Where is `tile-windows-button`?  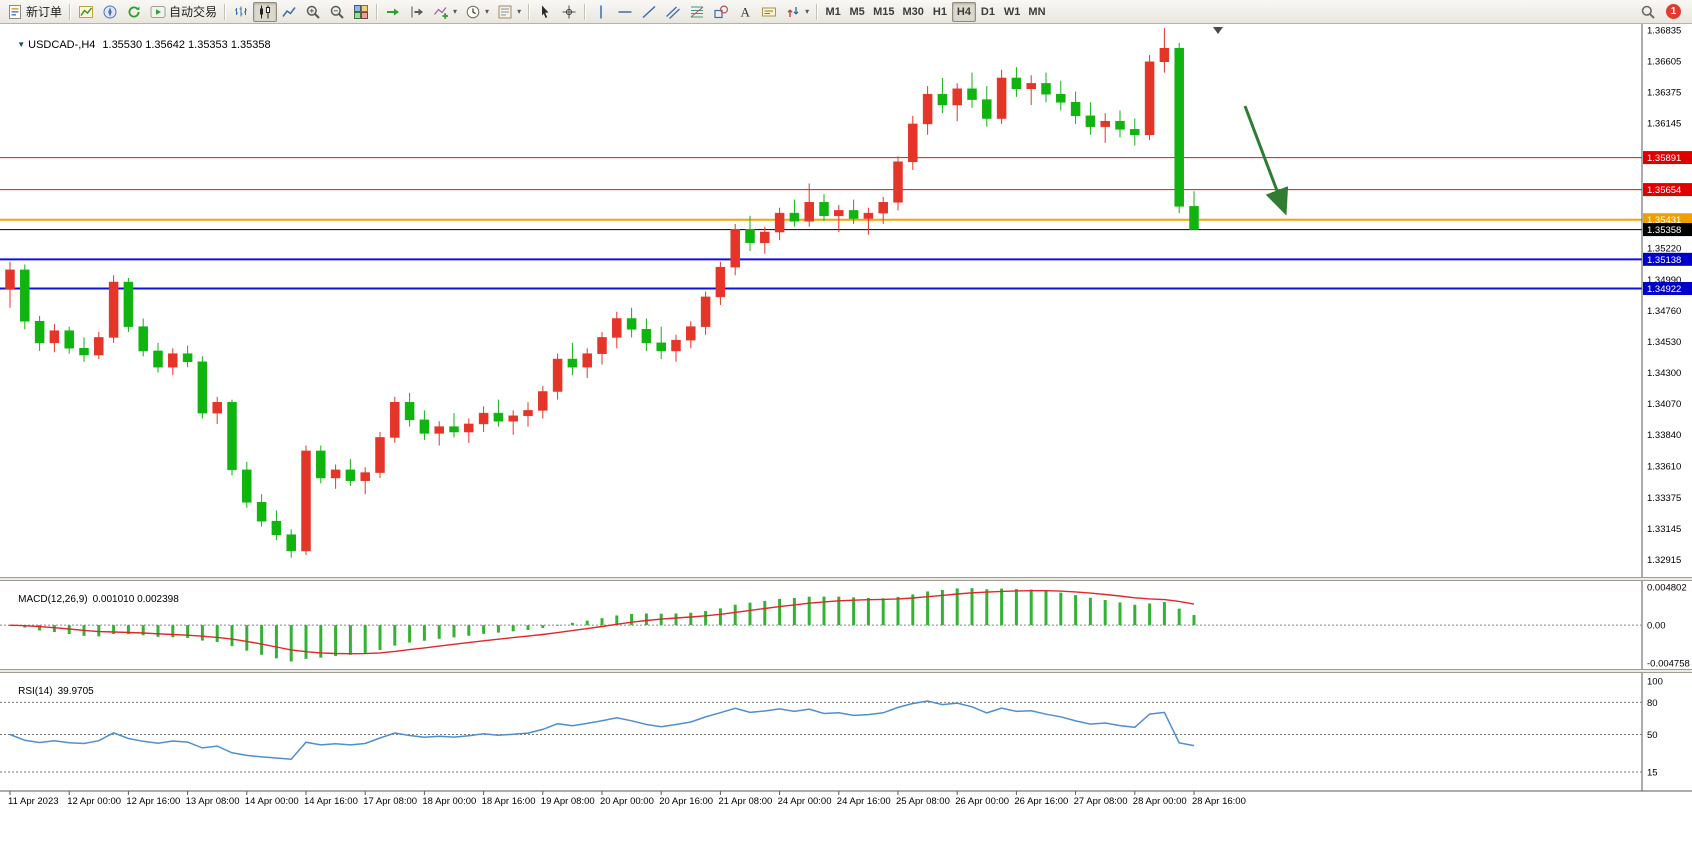 tile-windows-button is located at coordinates (361, 12).